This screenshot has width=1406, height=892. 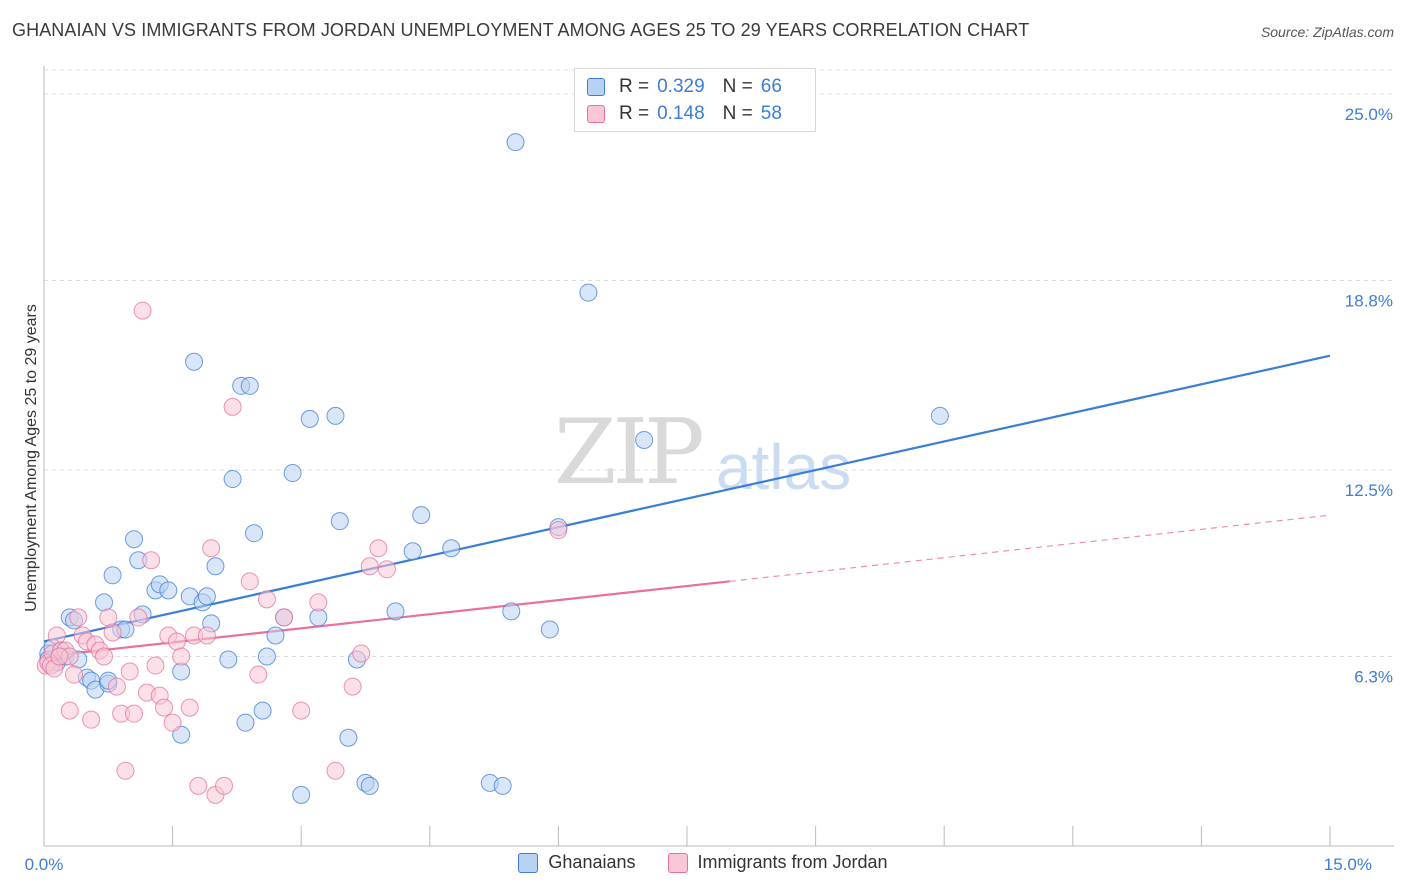 I want to click on y-tick-label: 25.0%, so click(x=1369, y=114).